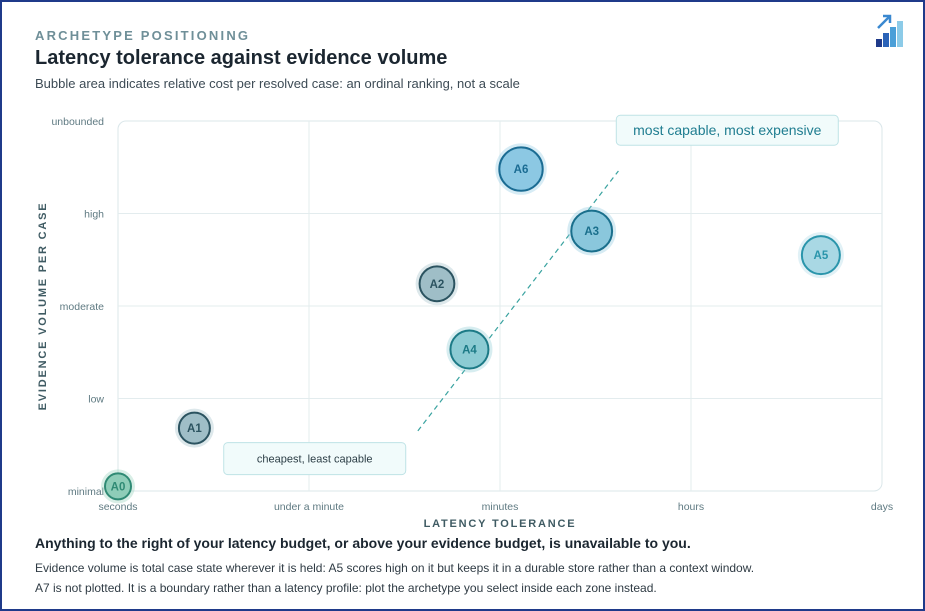  I want to click on x-axis-title: LATENCY TOLERANCE, so click(500, 524).